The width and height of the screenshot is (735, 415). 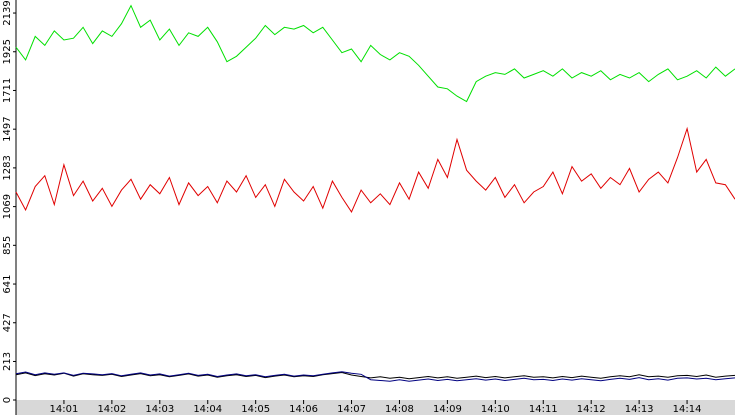 What do you see at coordinates (687, 409) in the screenshot?
I see `x-tick-label: 14:14` at bounding box center [687, 409].